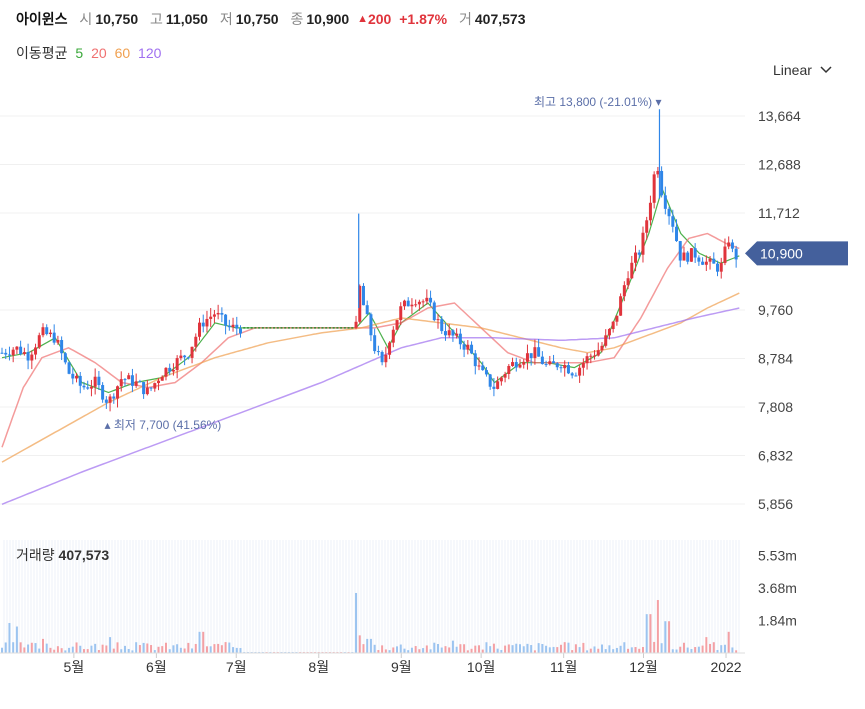 Image resolution: width=865 pixels, height=709 pixels. Describe the element at coordinates (465, 19) in the screenshot. I see `volume-label: 거` at that location.